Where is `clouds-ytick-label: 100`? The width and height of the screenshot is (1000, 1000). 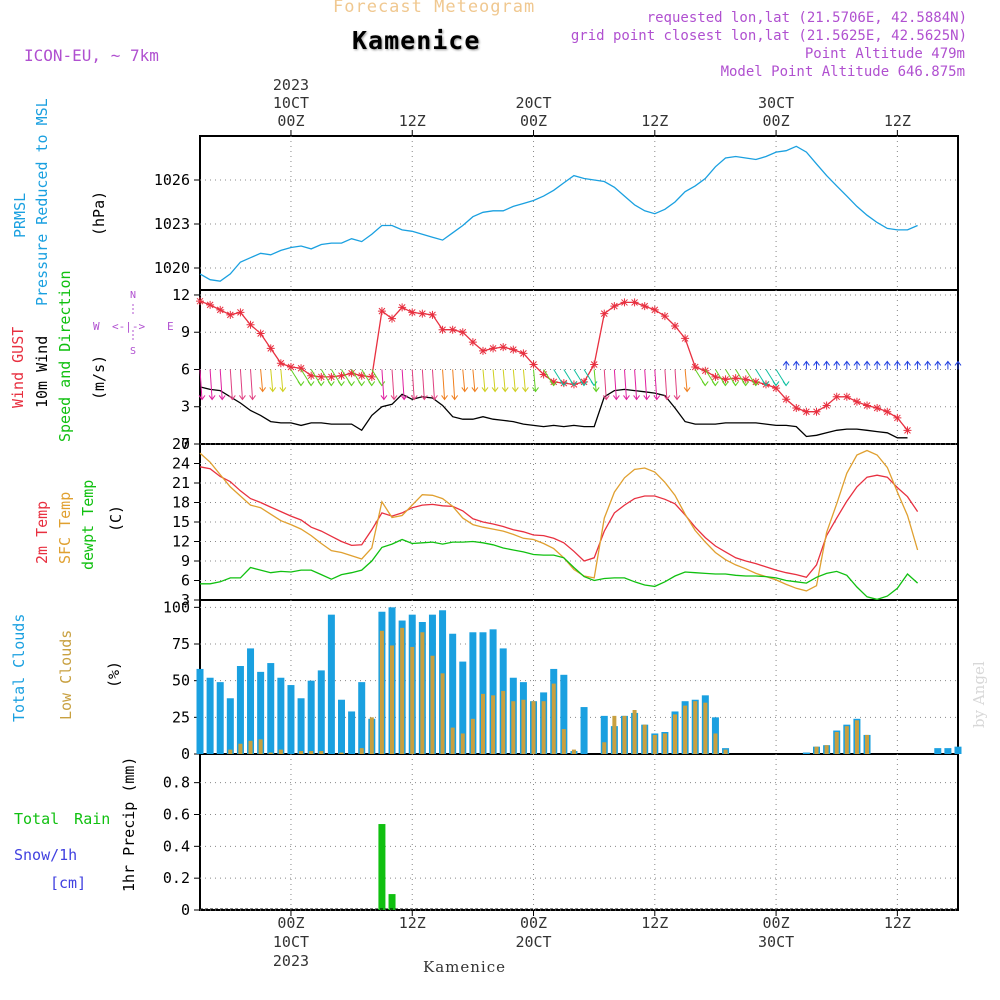
clouds-ytick-label: 100 is located at coordinates (176, 607).